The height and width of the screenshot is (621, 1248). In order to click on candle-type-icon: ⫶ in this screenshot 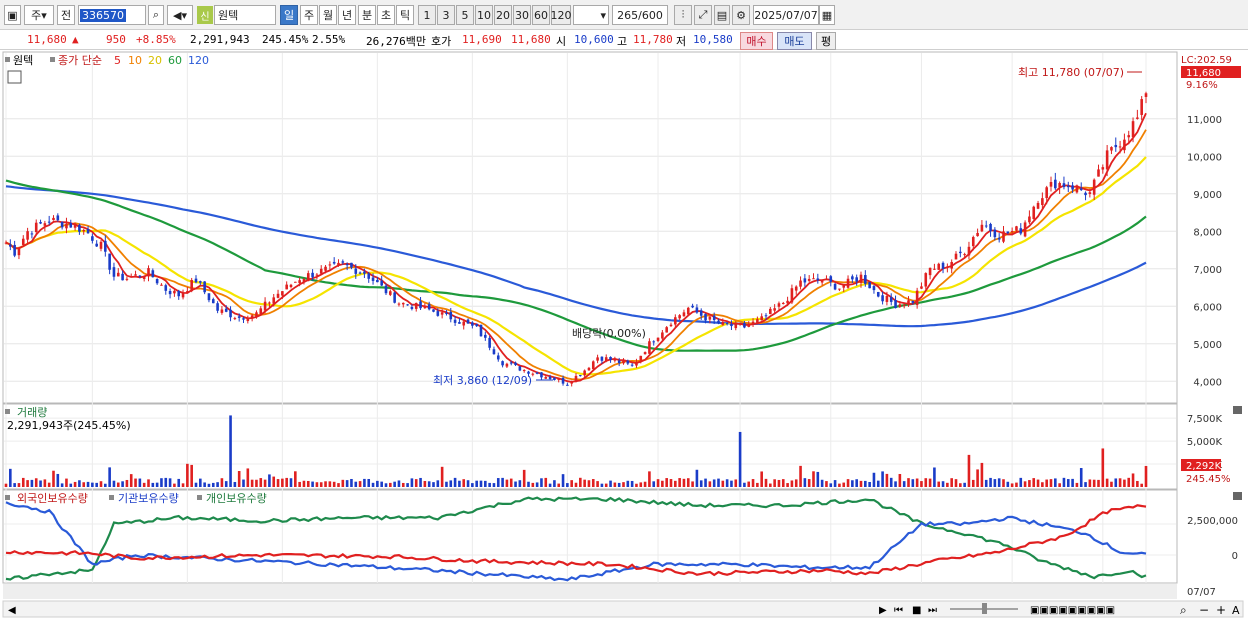, I will do `click(683, 15)`.